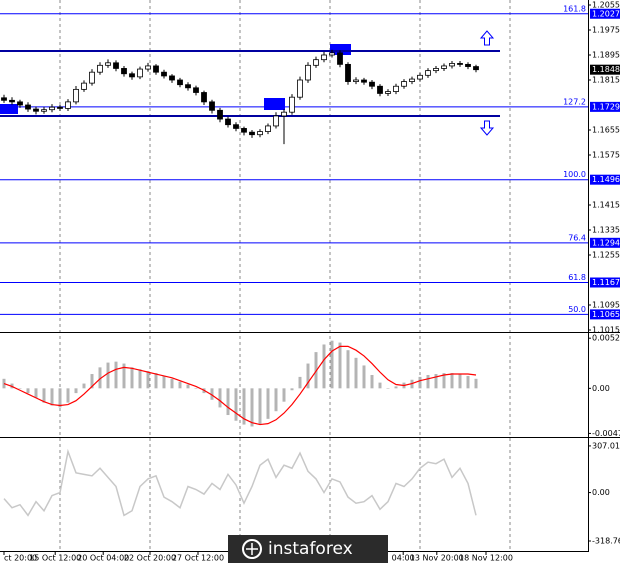 This screenshot has width=620, height=563. I want to click on y-tick-label: 1.1975, so click(606, 30).